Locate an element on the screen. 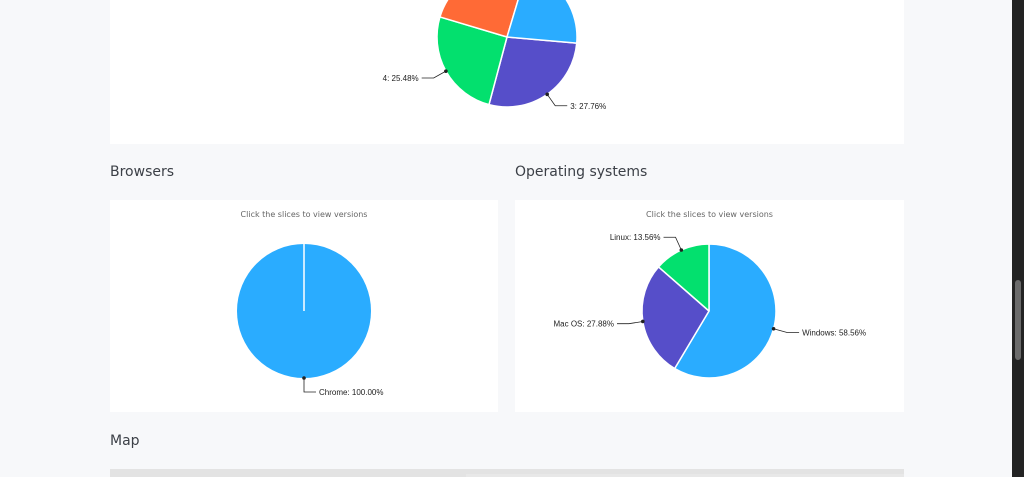 The height and width of the screenshot is (477, 1024). top-pie-chart: 3: 27.76% 4: 25.48% is located at coordinates (494, 55).